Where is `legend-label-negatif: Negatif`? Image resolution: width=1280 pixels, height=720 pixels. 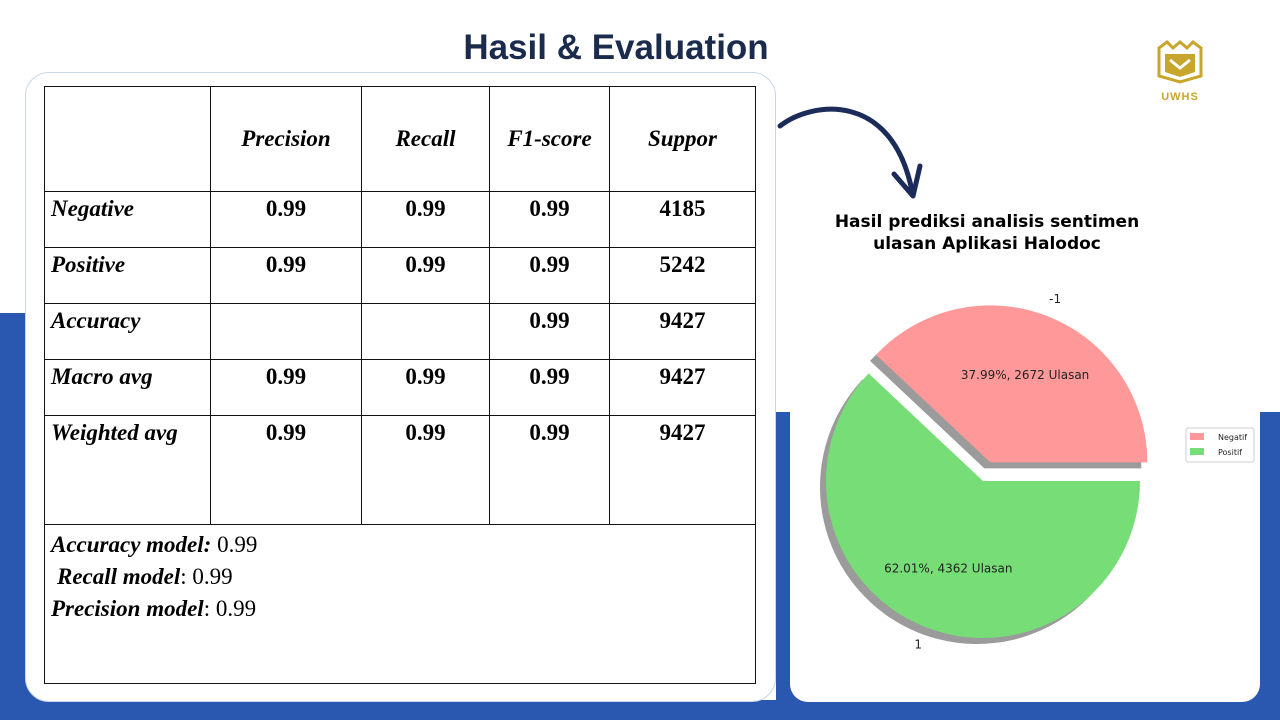
legend-label-negatif: Negatif is located at coordinates (1232, 437).